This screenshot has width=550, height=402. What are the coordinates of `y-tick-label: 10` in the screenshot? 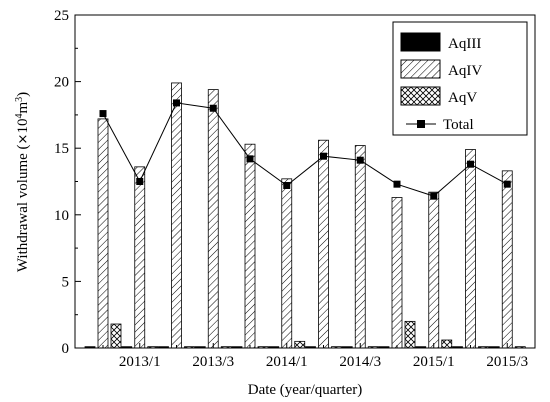 It's located at (61, 216).